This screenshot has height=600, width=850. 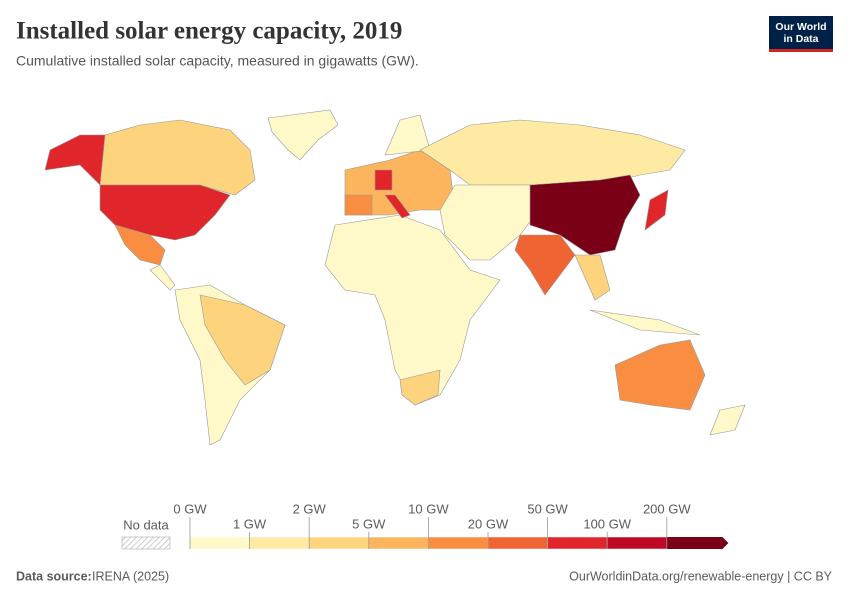 What do you see at coordinates (130, 576) in the screenshot?
I see `source: IRENA (2025)` at bounding box center [130, 576].